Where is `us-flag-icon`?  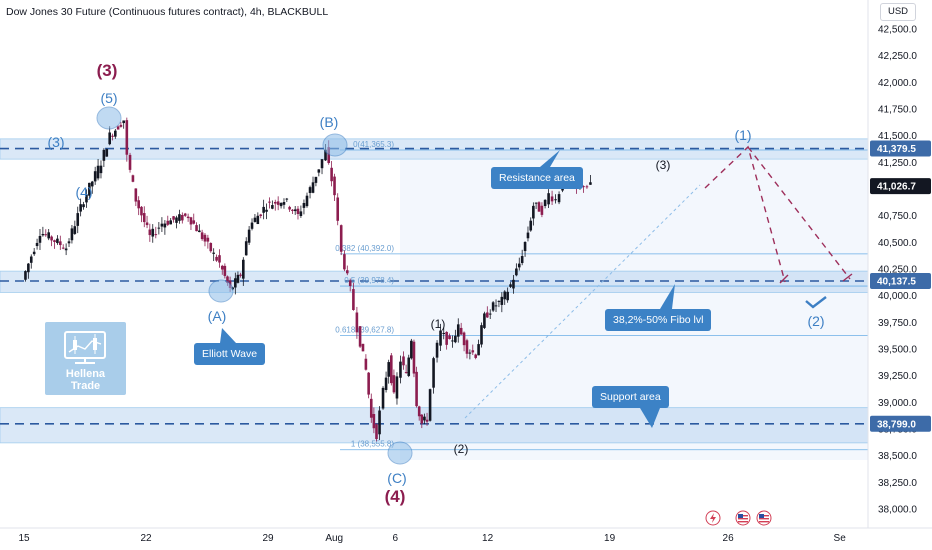 us-flag-icon is located at coordinates (743, 519).